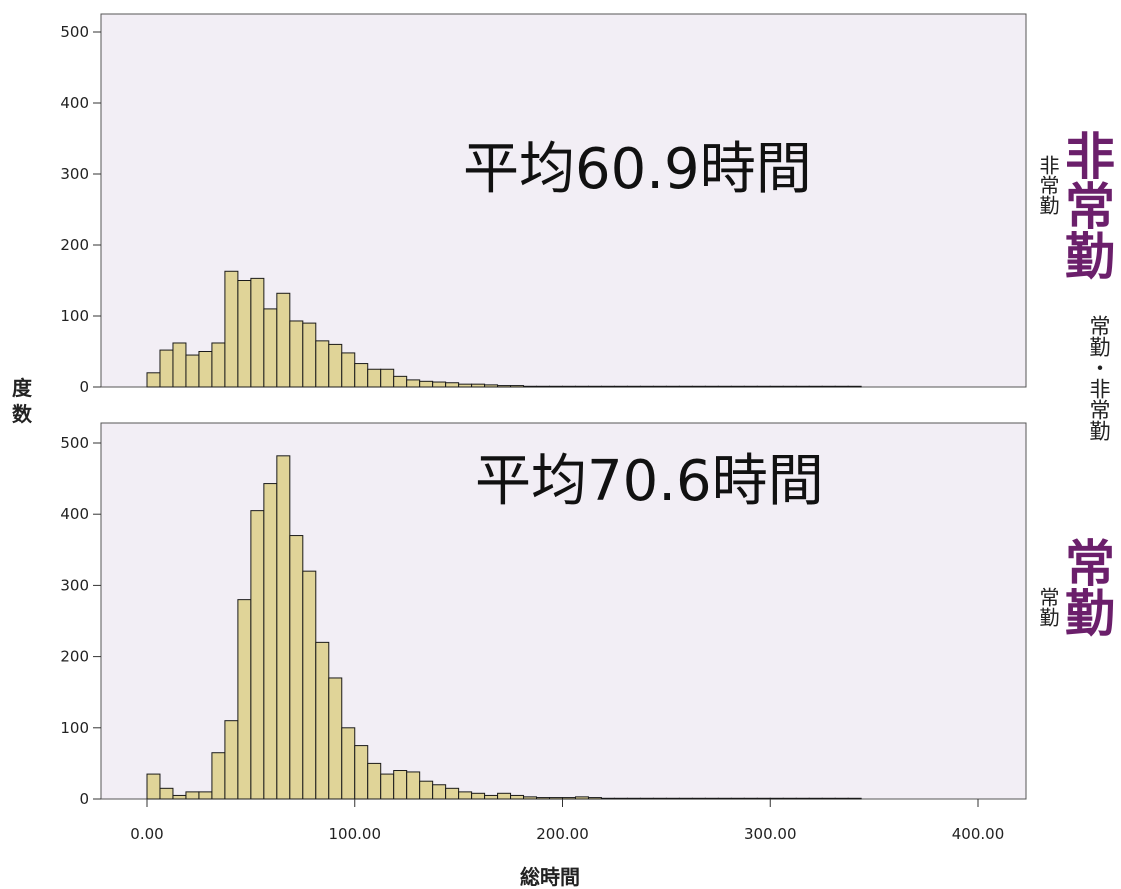 This screenshot has height=889, width=1121. What do you see at coordinates (355, 834) in the screenshot?
I see `x-tick-label: 100.00` at bounding box center [355, 834].